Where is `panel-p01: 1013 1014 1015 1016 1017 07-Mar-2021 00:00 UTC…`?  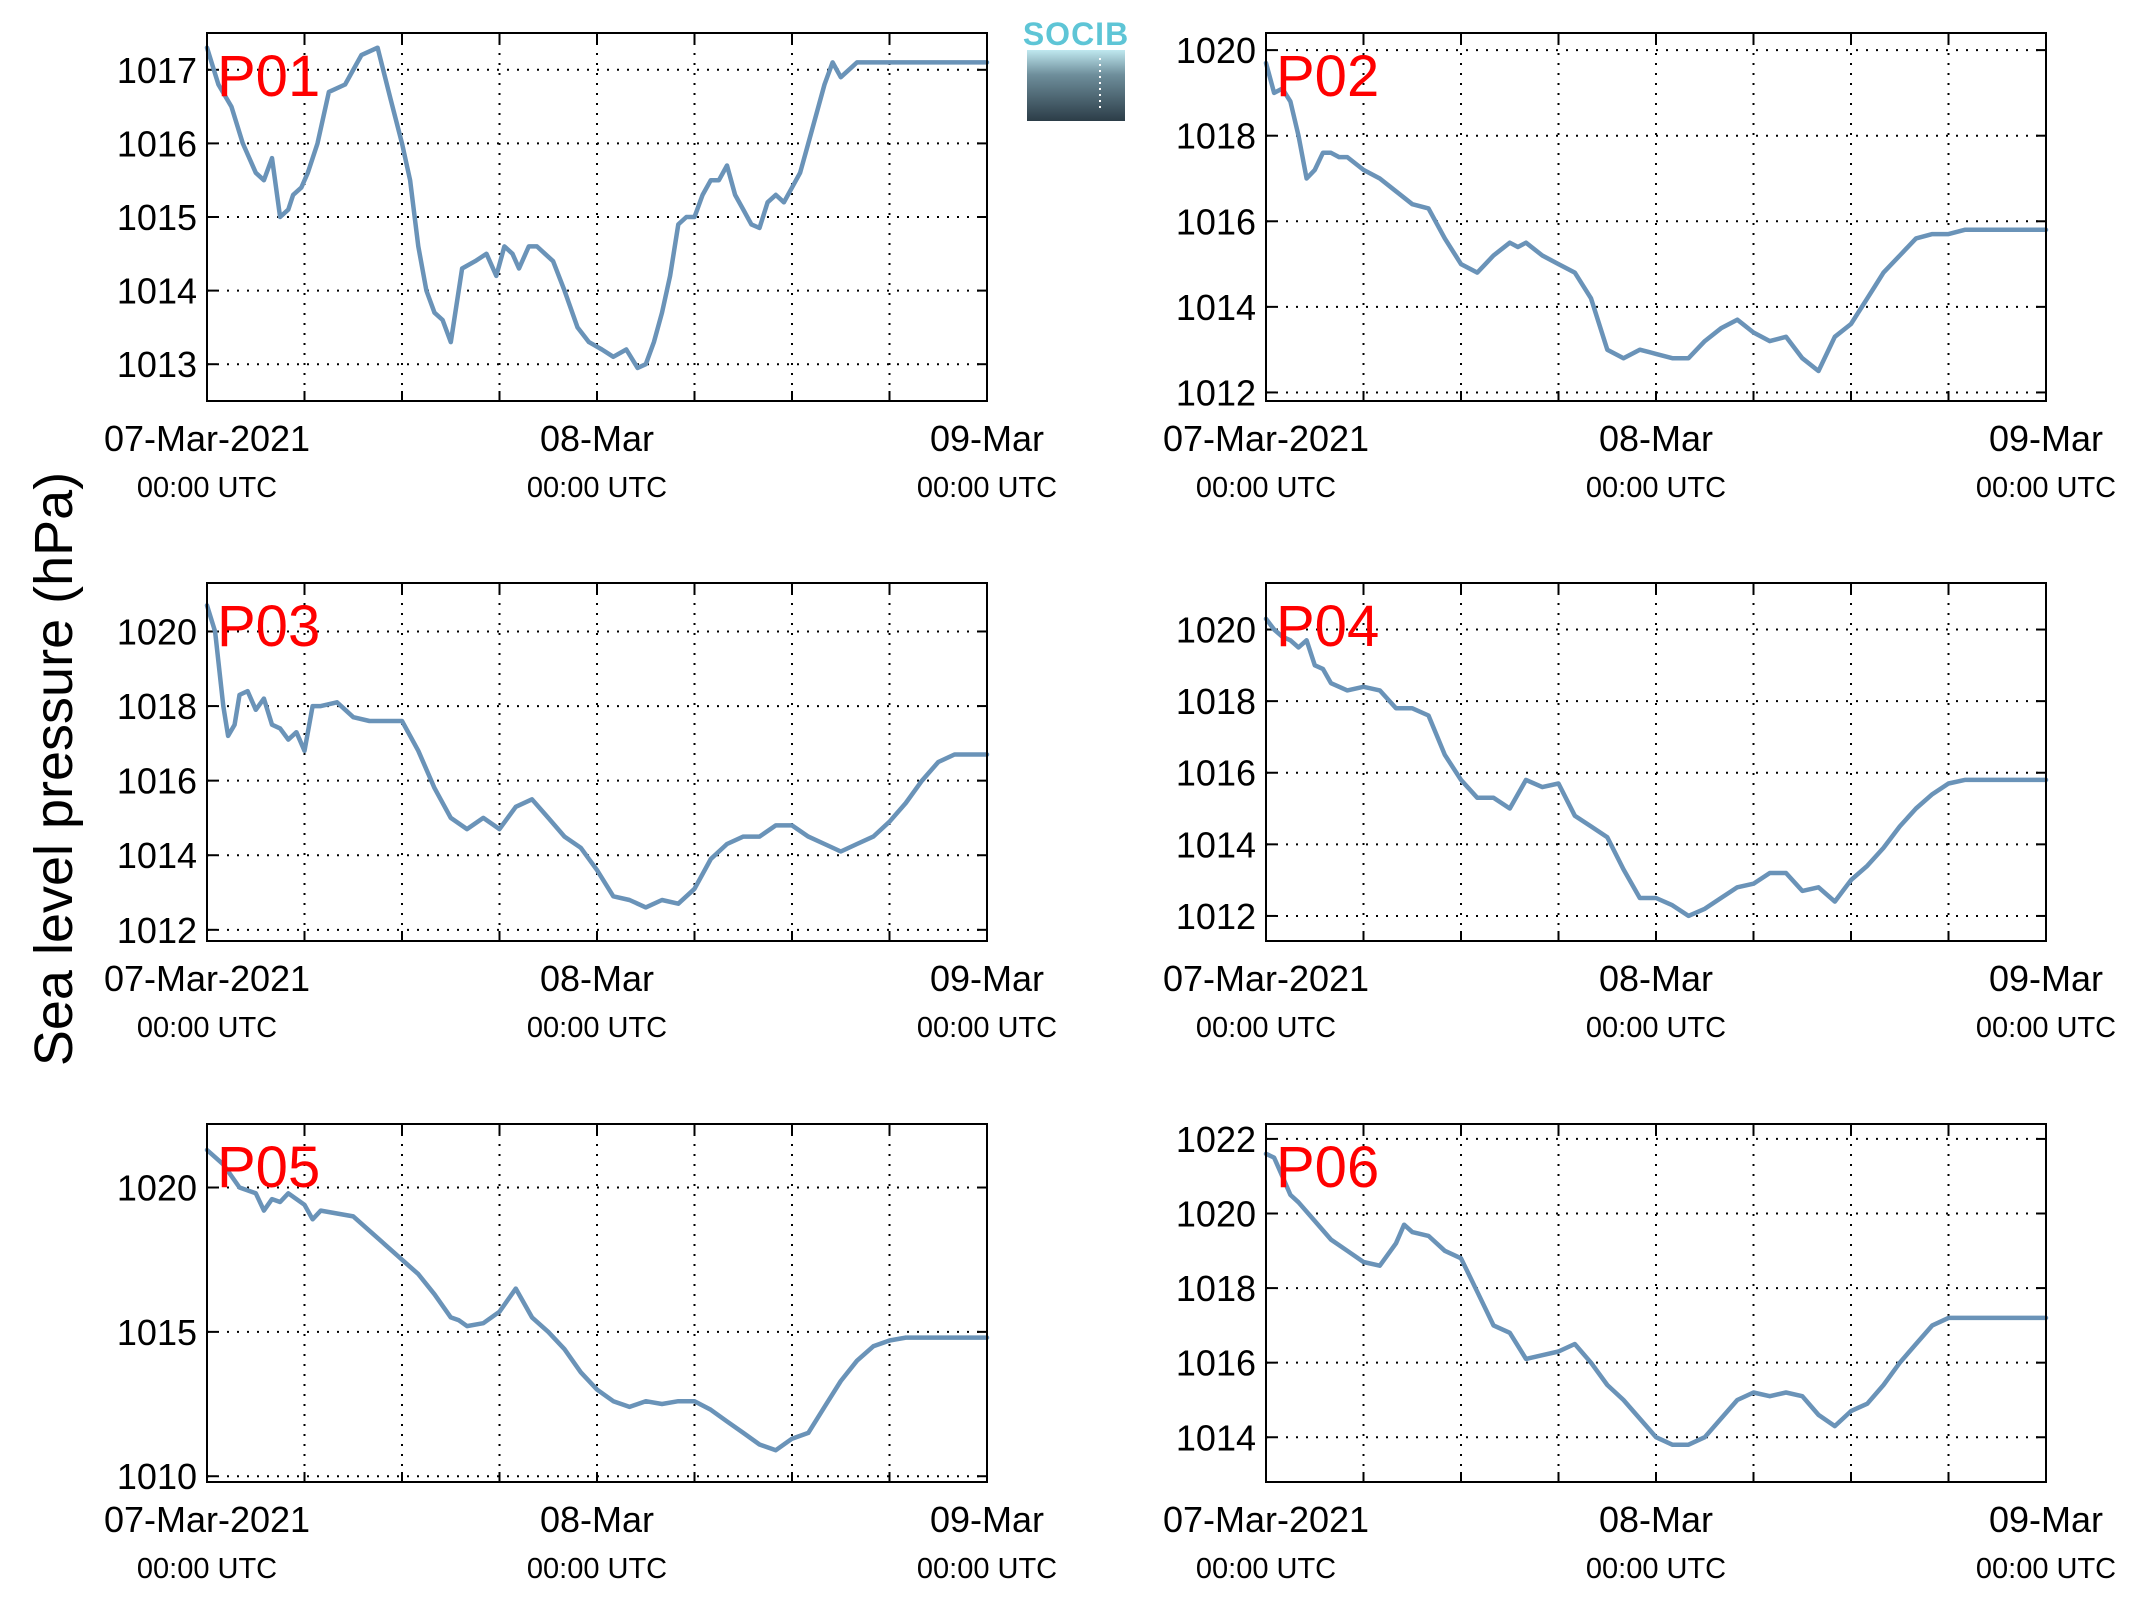
panel-p01: 1013 1014 1015 1016 1017 07-Mar-2021 00:00 UTC… is located at coordinates (580, 268).